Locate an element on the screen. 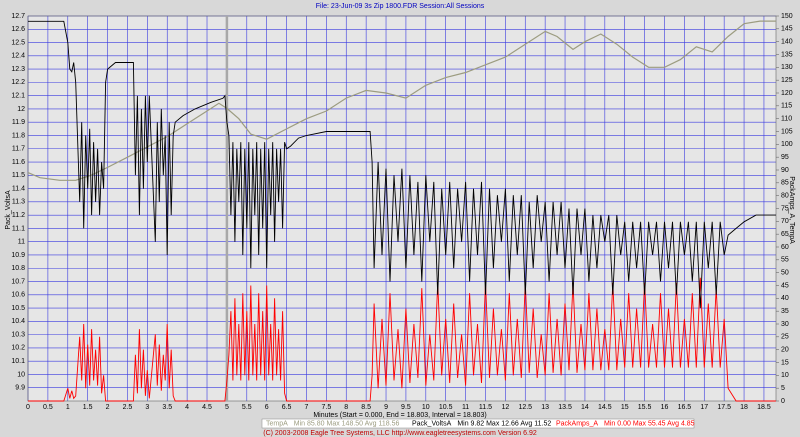 This screenshot has width=800, height=437. y-tick-label: 12.5 is located at coordinates (18, 42).